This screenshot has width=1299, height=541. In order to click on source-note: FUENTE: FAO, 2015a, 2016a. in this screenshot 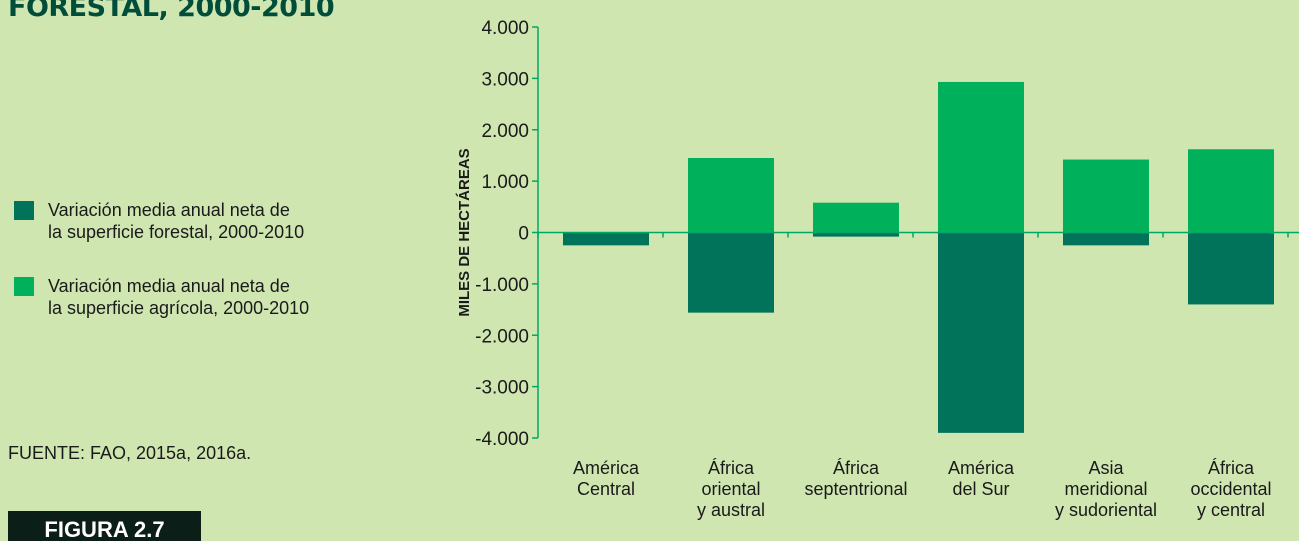, I will do `click(130, 453)`.